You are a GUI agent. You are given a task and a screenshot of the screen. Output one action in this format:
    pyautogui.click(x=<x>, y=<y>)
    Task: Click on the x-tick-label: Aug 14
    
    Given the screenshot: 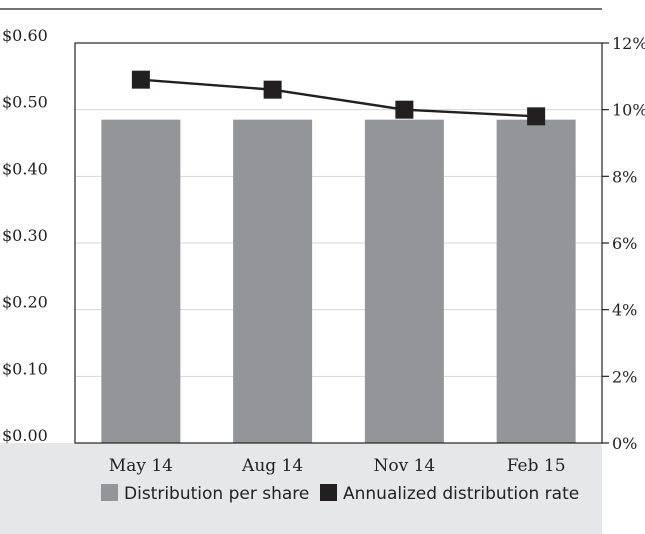 What is the action you would take?
    pyautogui.click(x=272, y=466)
    